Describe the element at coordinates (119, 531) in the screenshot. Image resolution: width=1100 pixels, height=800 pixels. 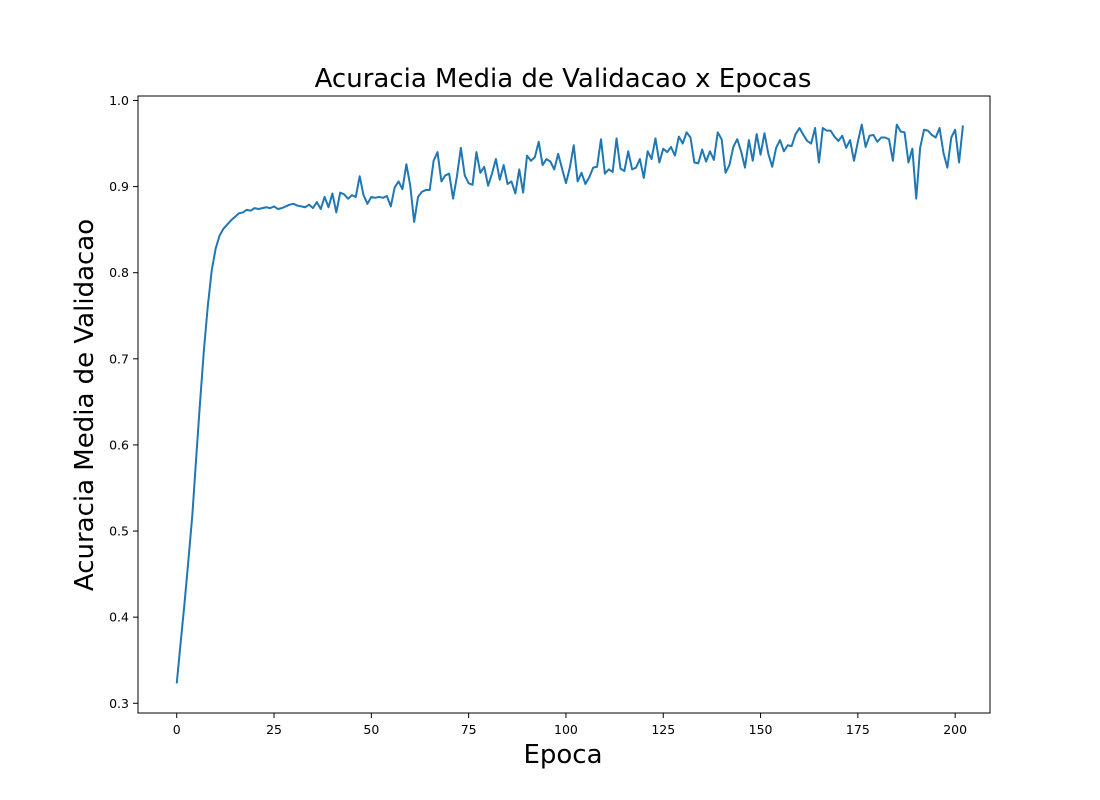
I see `y-tick-label: 0.5` at that location.